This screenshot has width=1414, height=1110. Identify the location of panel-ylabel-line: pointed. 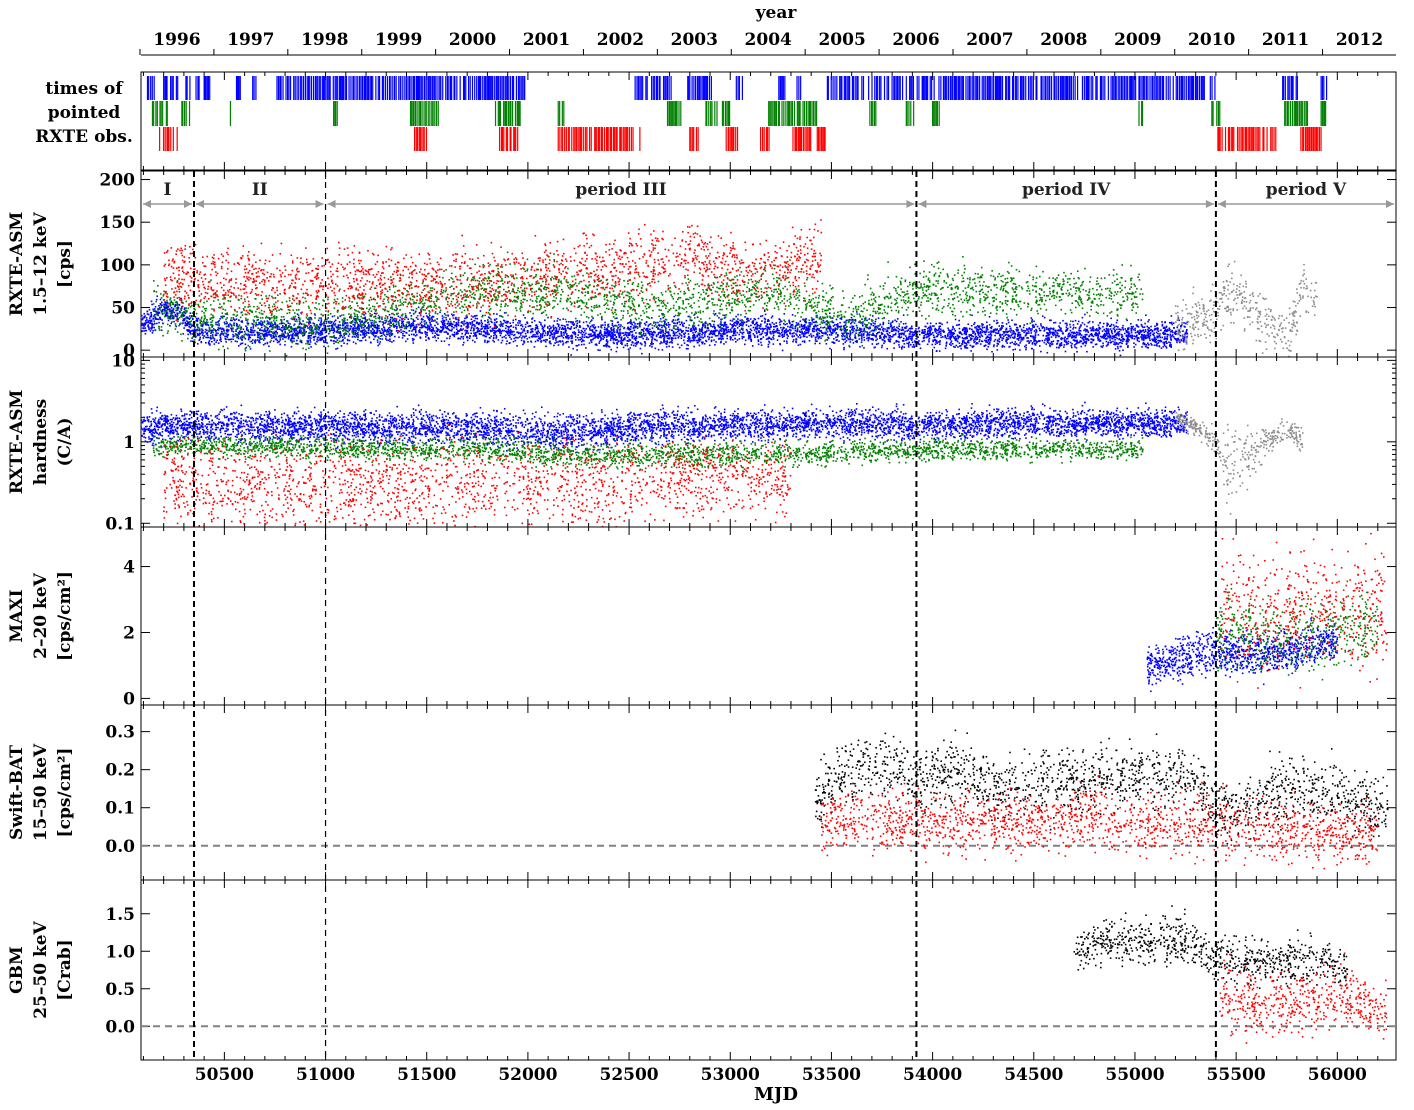
(84, 113).